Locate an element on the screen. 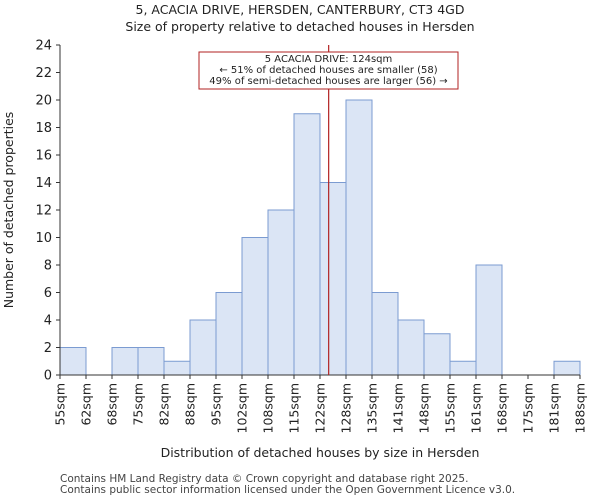 Image resolution: width=600 pixels, height=500 pixels. x-tick-label: 108sqm is located at coordinates (268, 408).